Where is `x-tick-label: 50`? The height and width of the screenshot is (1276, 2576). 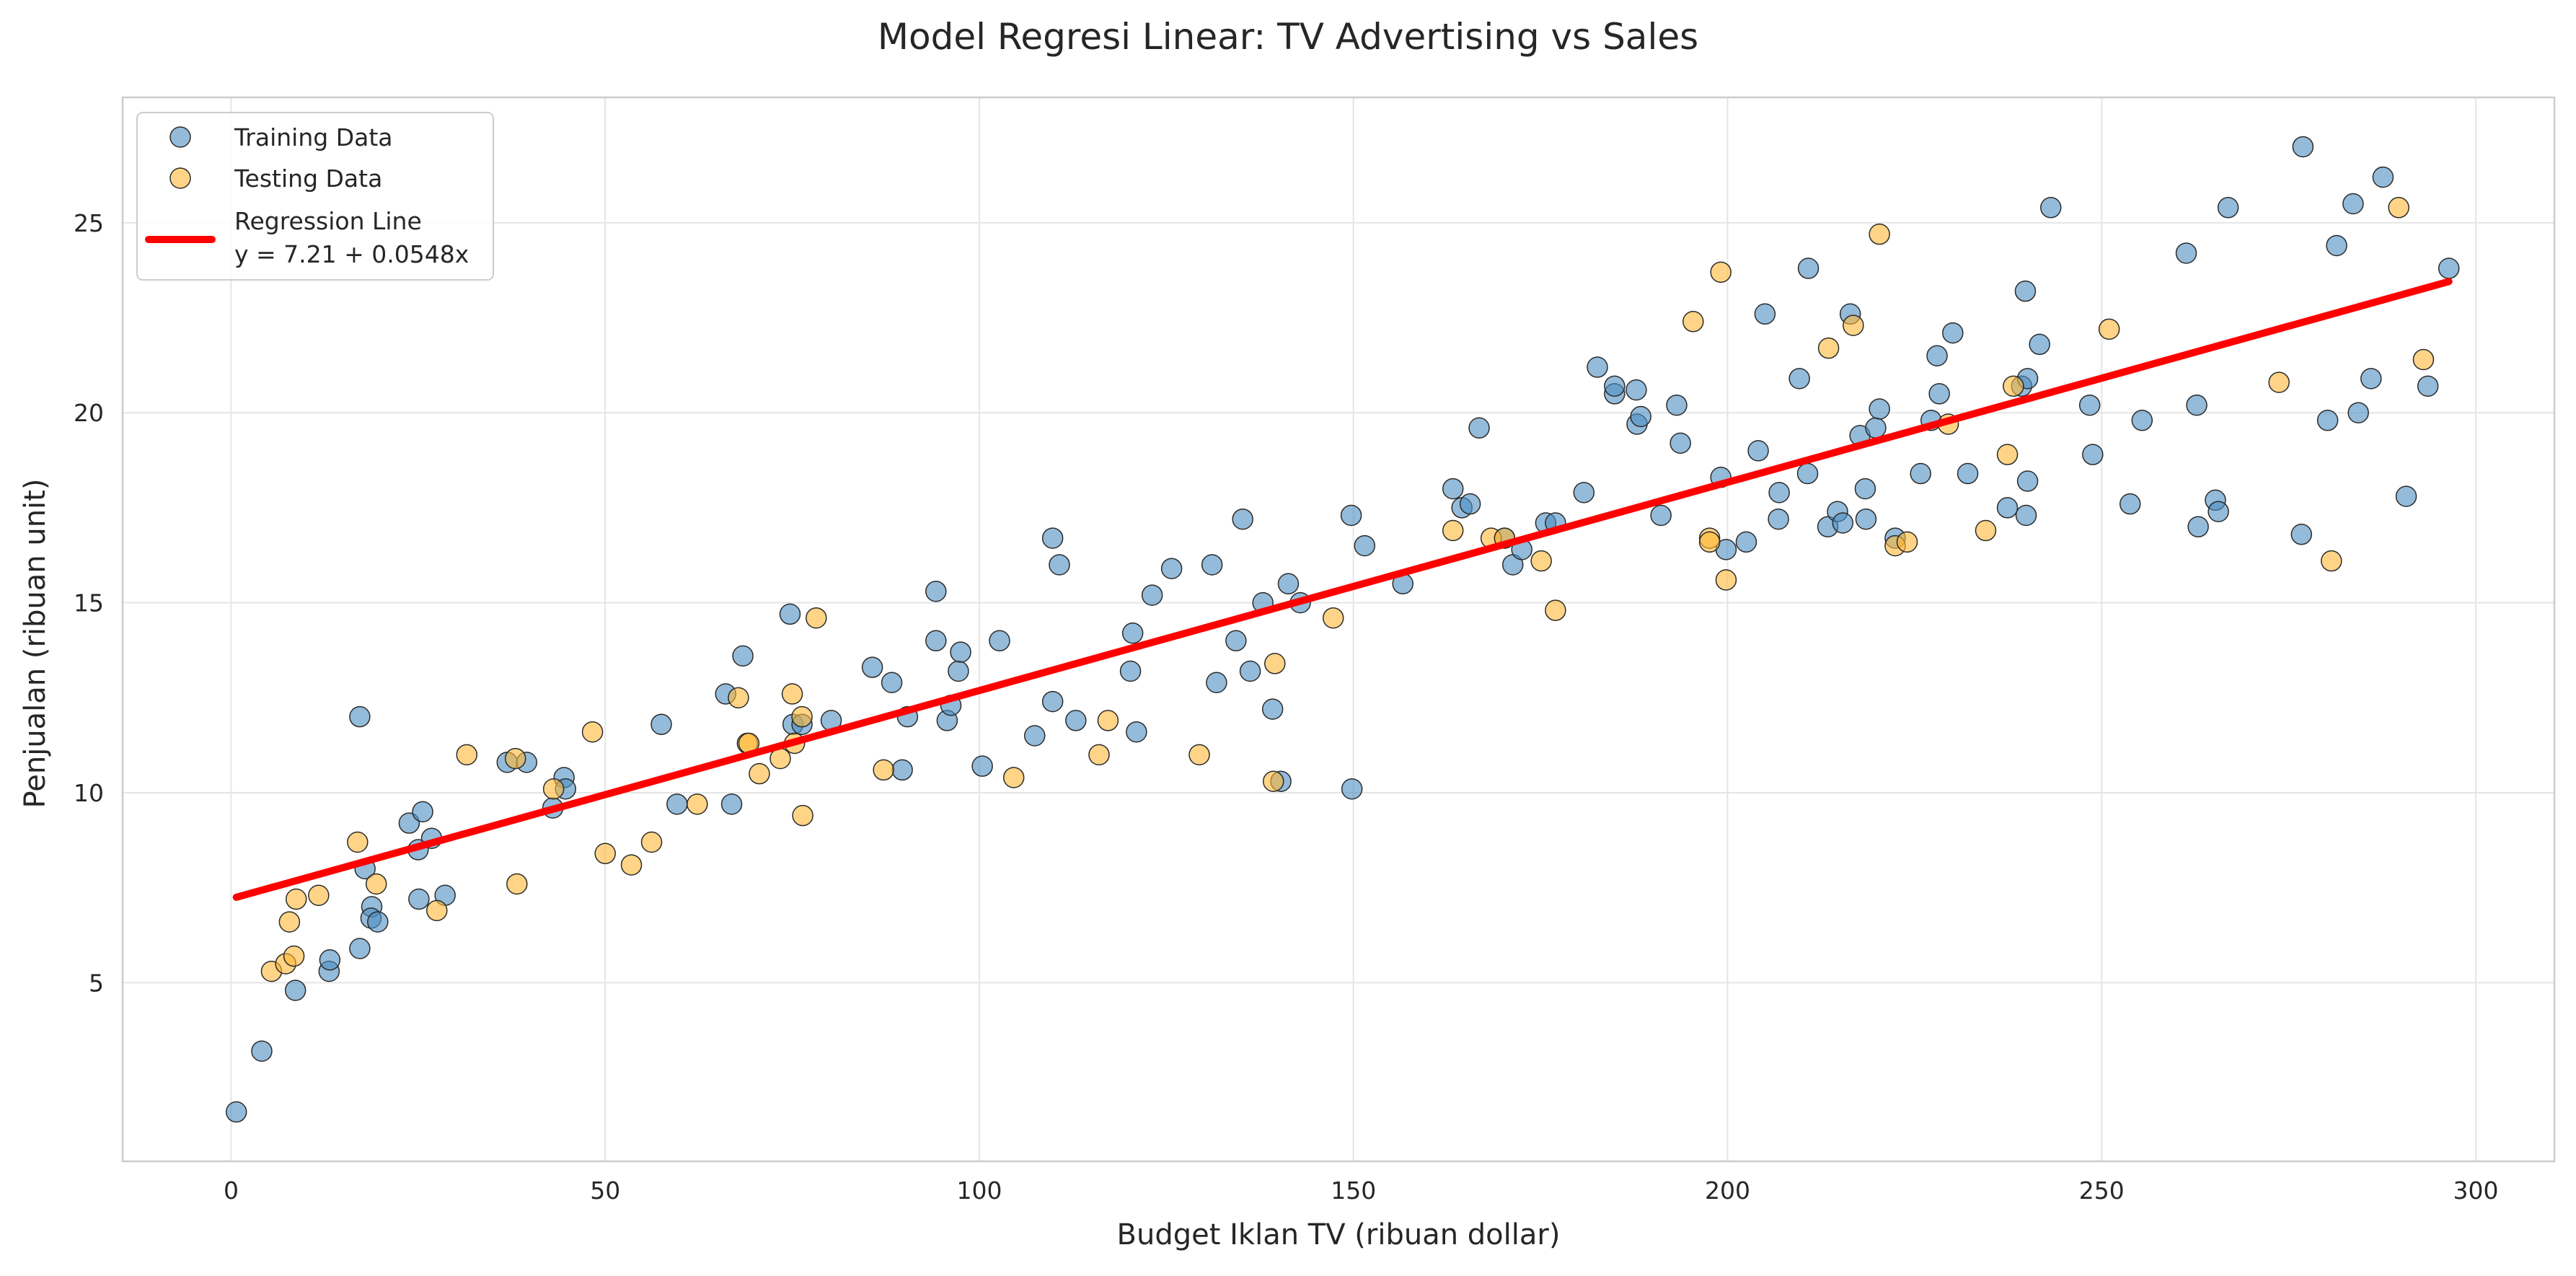
x-tick-label: 50 is located at coordinates (605, 1191).